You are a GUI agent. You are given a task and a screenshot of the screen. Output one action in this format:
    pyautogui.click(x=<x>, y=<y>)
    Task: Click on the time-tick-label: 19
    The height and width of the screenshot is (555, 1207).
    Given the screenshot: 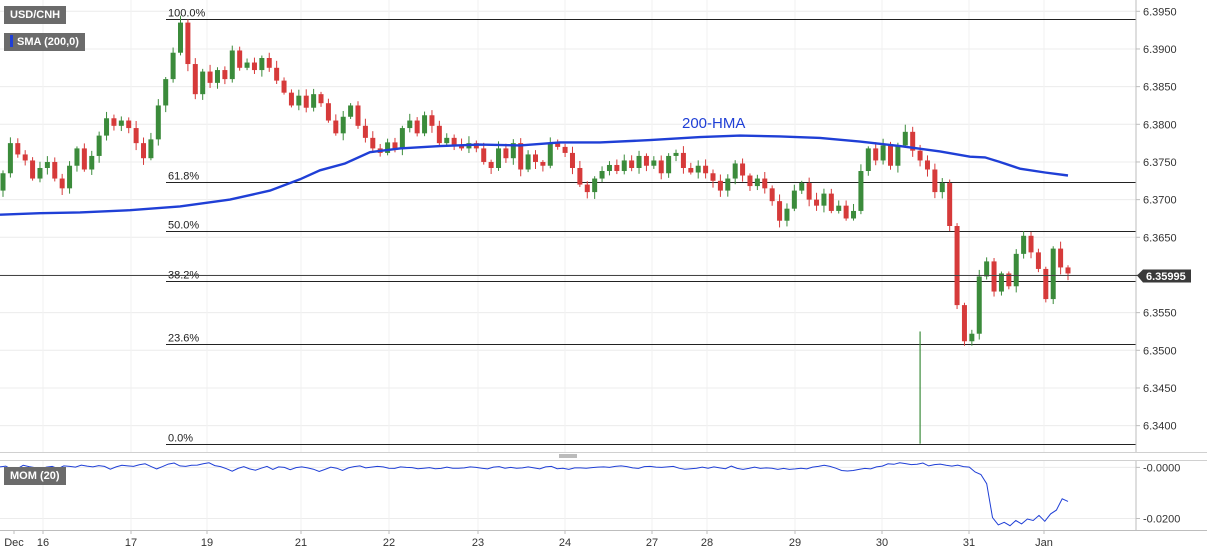 What is the action you would take?
    pyautogui.click(x=207, y=543)
    